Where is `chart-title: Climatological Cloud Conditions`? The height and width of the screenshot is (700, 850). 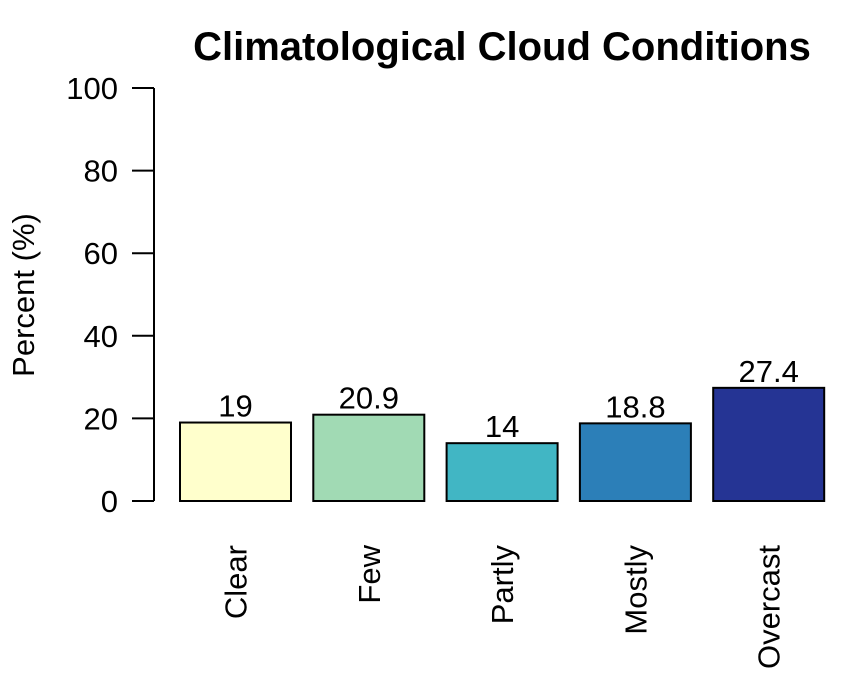 chart-title: Climatological Cloud Conditions is located at coordinates (502, 47).